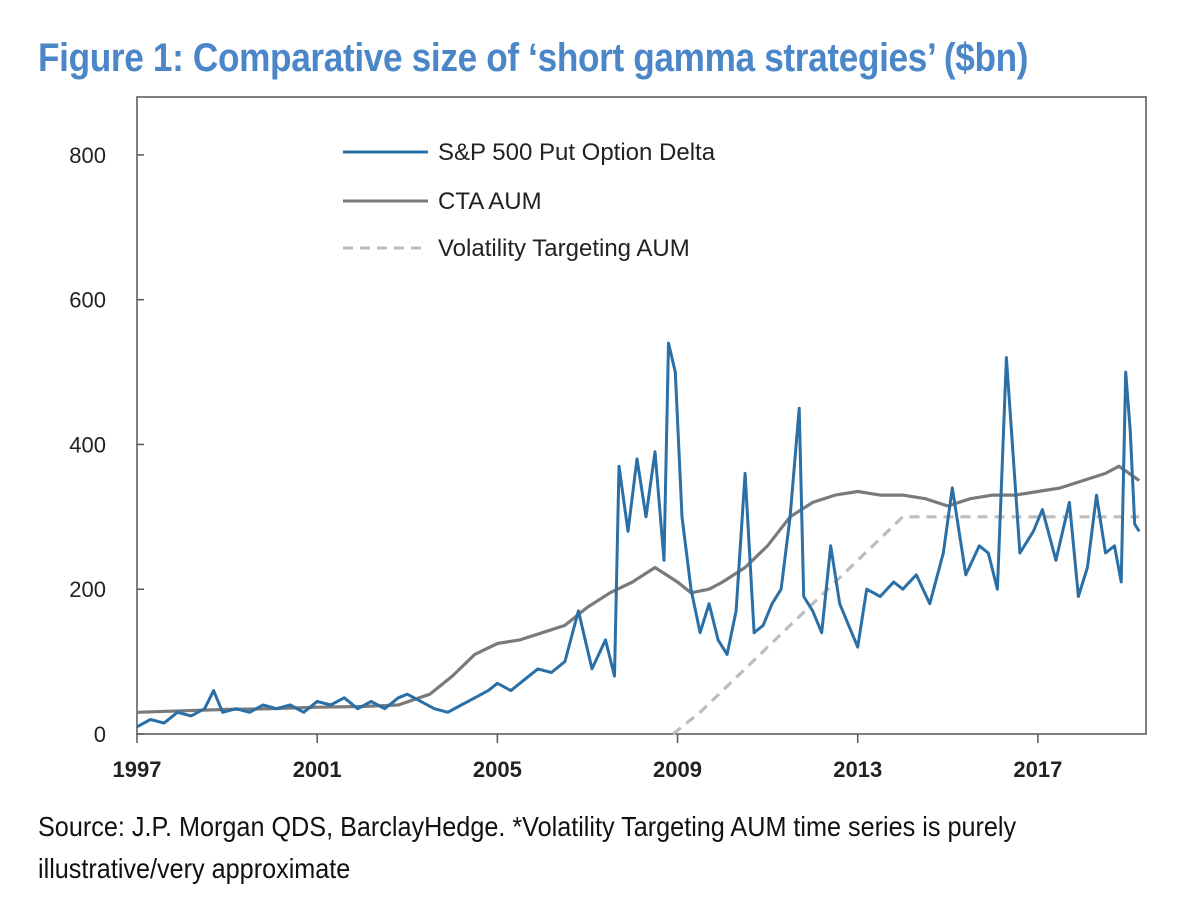  What do you see at coordinates (577, 152) in the screenshot?
I see `legend-label: S&P 500 Put Option Delta` at bounding box center [577, 152].